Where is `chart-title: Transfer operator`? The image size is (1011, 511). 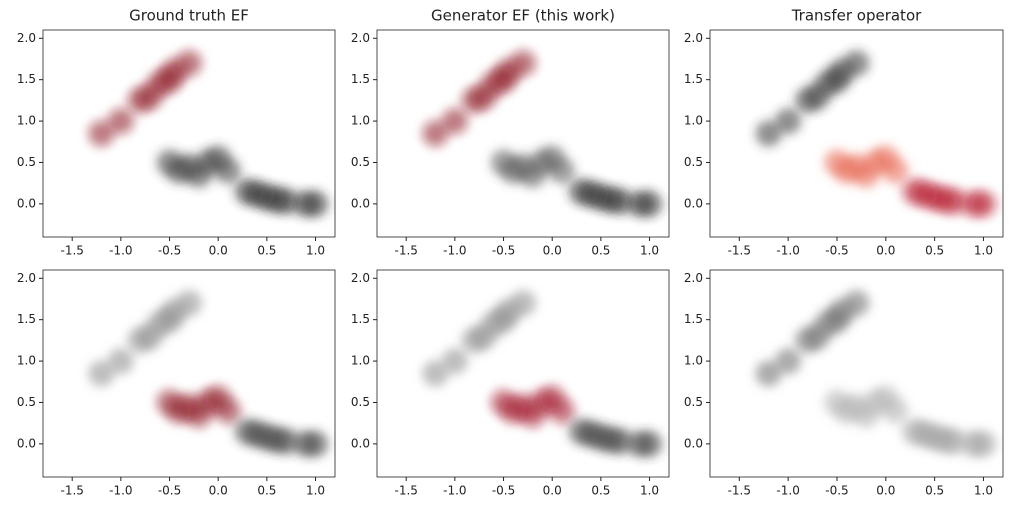
chart-title: Transfer operator is located at coordinates (856, 16).